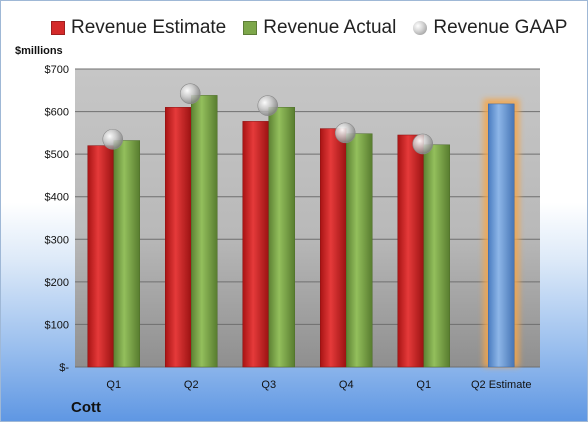 The image size is (588, 422). I want to click on x-tick-label: Q2 Estimate, so click(501, 385).